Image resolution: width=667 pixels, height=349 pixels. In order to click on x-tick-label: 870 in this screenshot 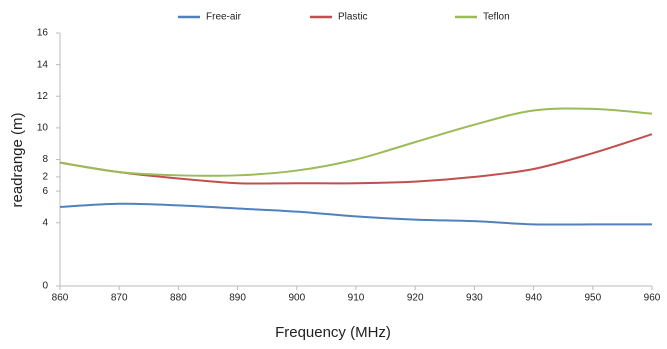, I will do `click(119, 298)`.